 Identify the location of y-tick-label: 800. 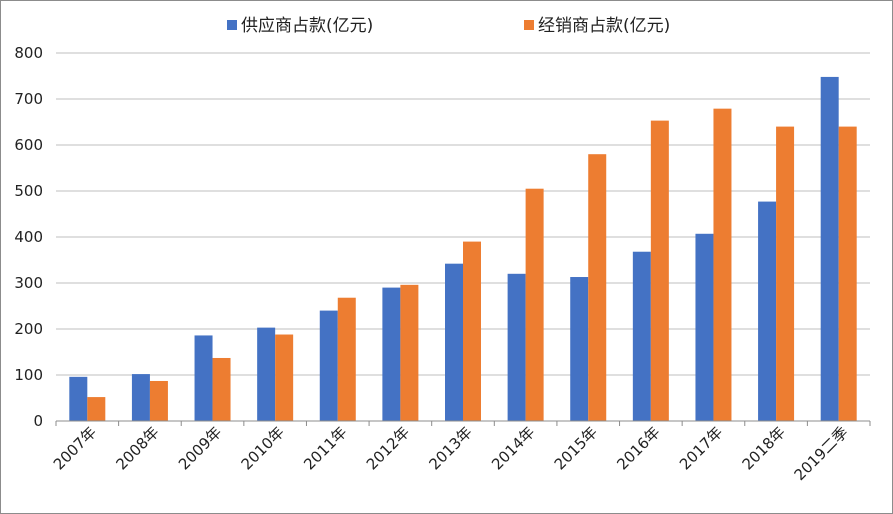
(28, 53).